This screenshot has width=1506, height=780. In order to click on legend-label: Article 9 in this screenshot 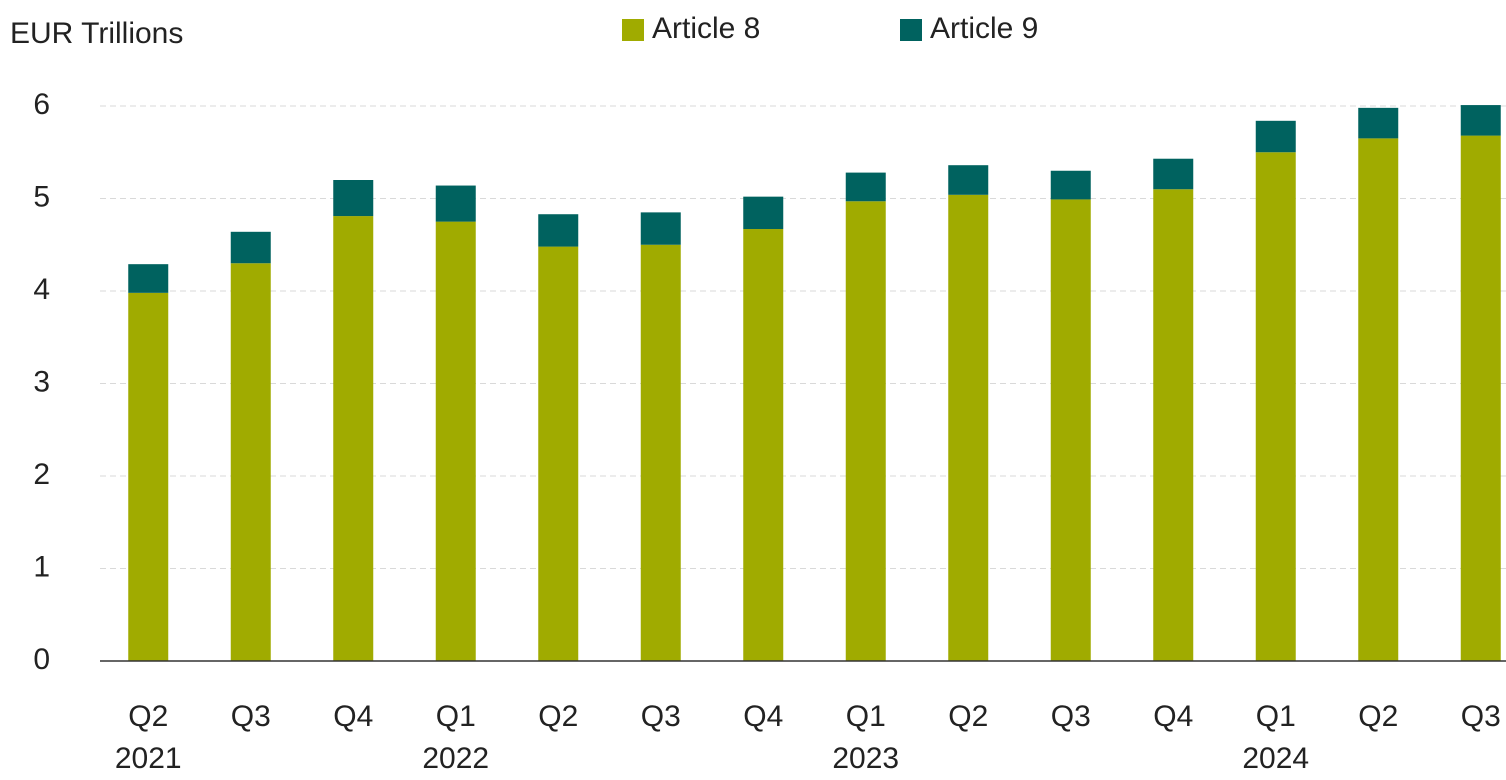, I will do `click(984, 28)`.